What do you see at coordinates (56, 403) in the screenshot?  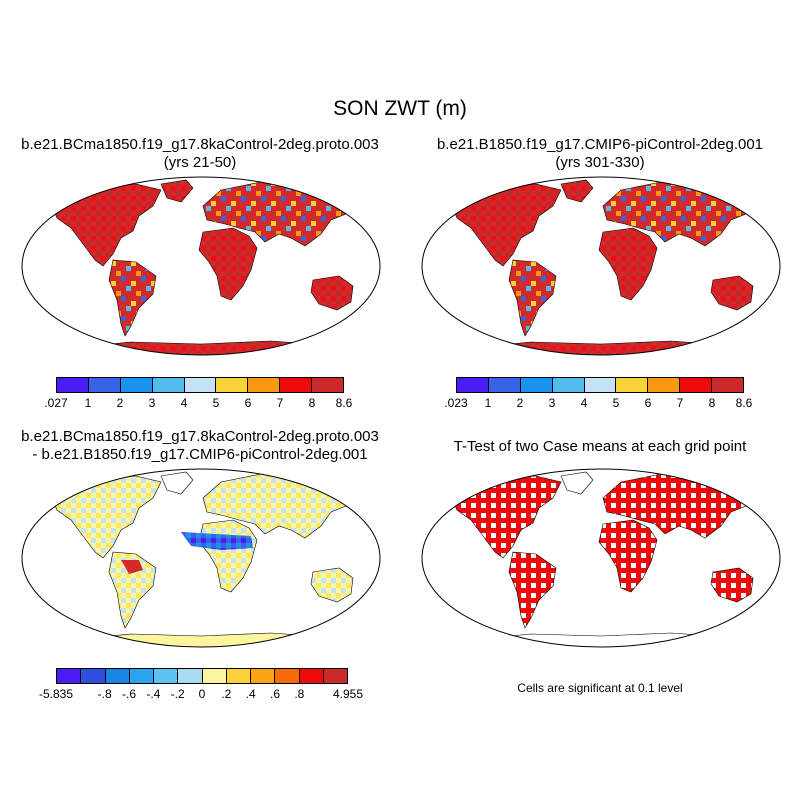 I see `left-tick-label: .027` at bounding box center [56, 403].